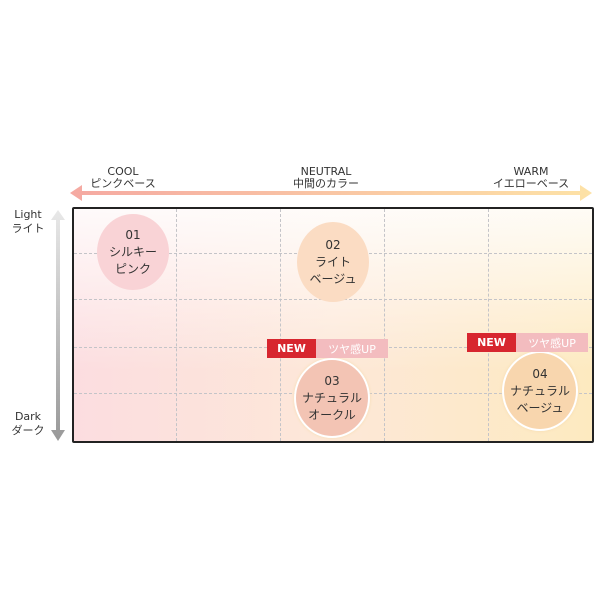 This screenshot has height=600, width=600. Describe the element at coordinates (333, 244) in the screenshot. I see `shade-number: 02` at that location.